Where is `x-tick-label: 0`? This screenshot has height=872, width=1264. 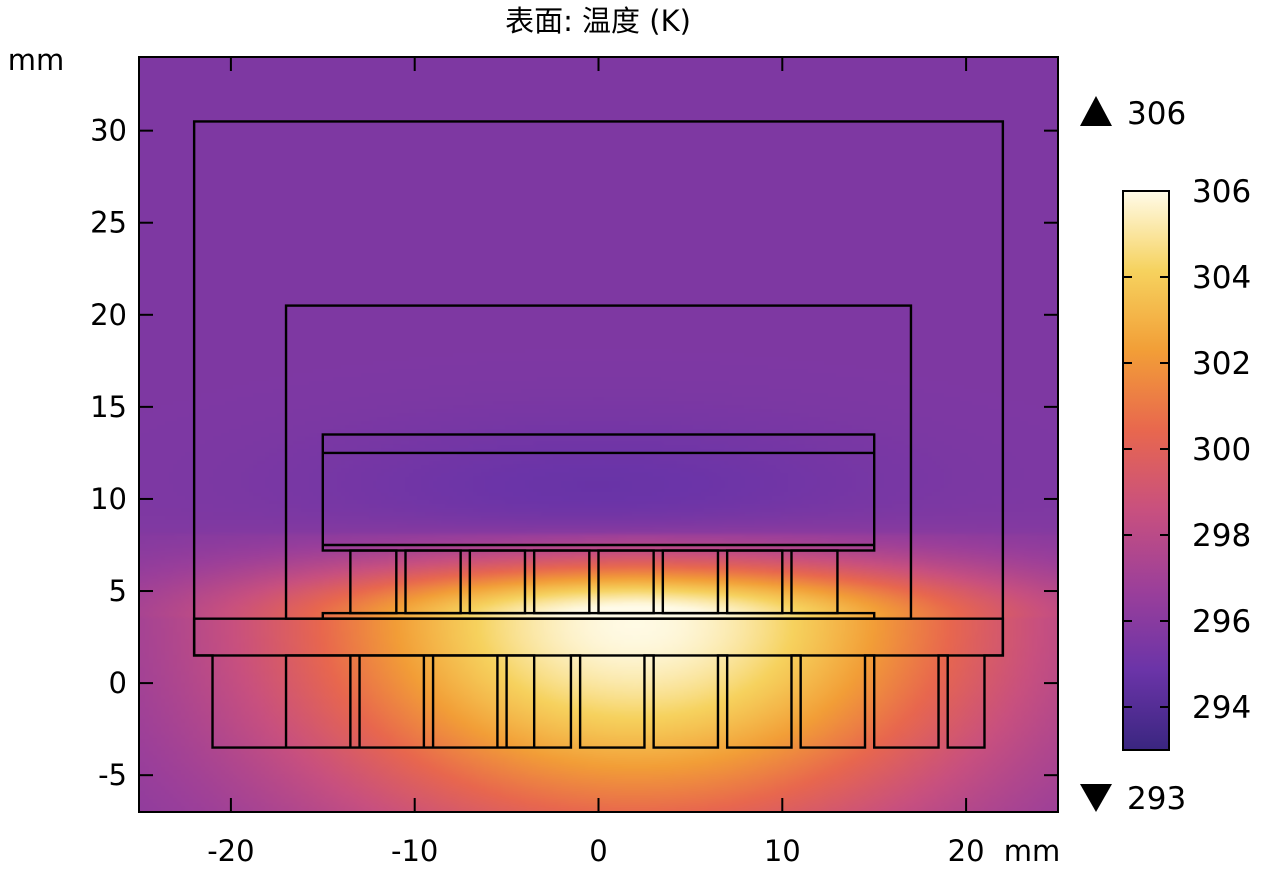 x-tick-label: 0 is located at coordinates (598, 851).